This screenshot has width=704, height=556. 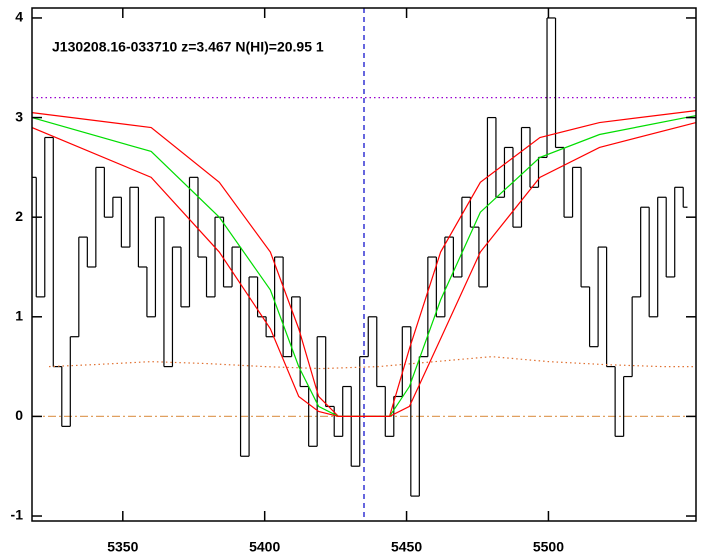 I want to click on y-tick-label: 0, so click(x=19, y=415).